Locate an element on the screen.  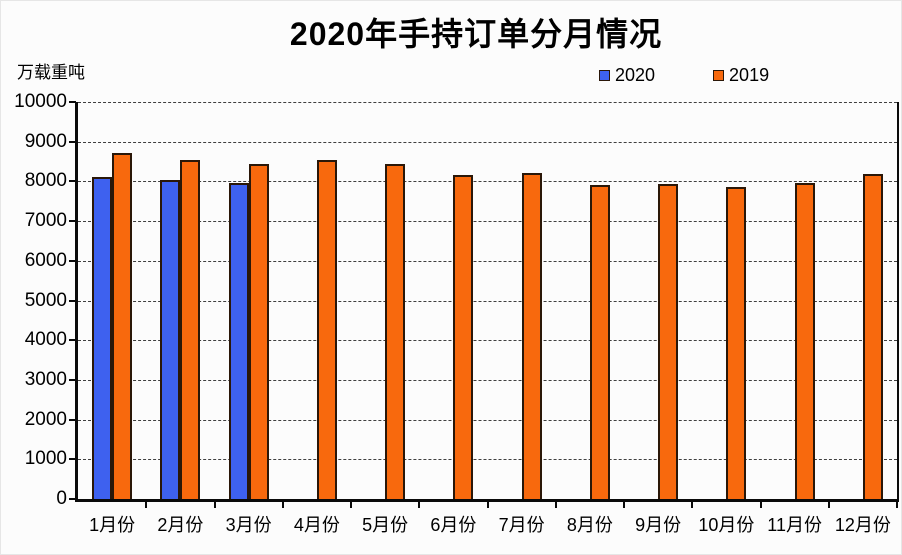
bar-2020-1月份 is located at coordinates (102, 338).